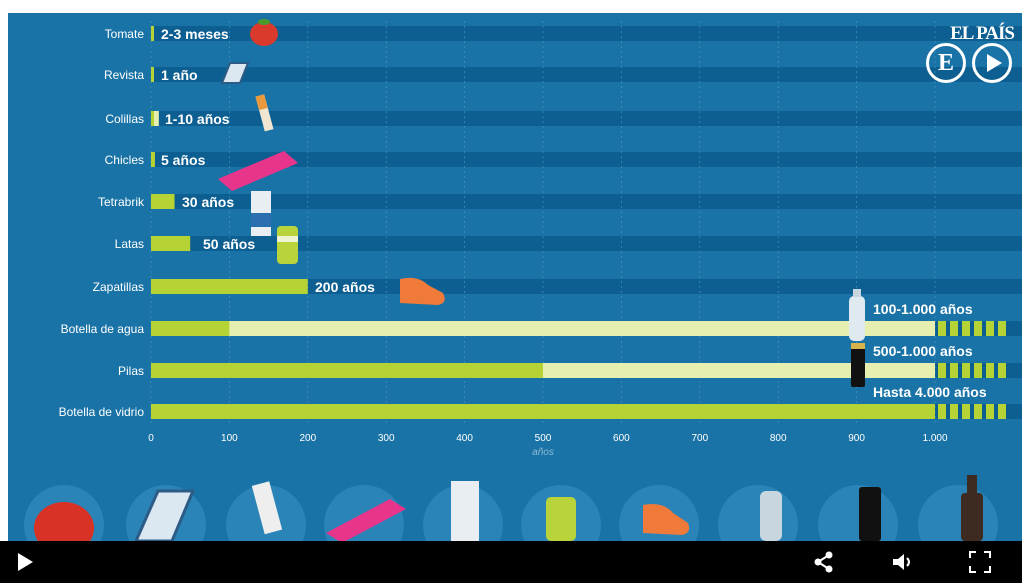 This screenshot has width=1022, height=583. What do you see at coordinates (208, 202) in the screenshot?
I see `value-label: 30 años` at bounding box center [208, 202].